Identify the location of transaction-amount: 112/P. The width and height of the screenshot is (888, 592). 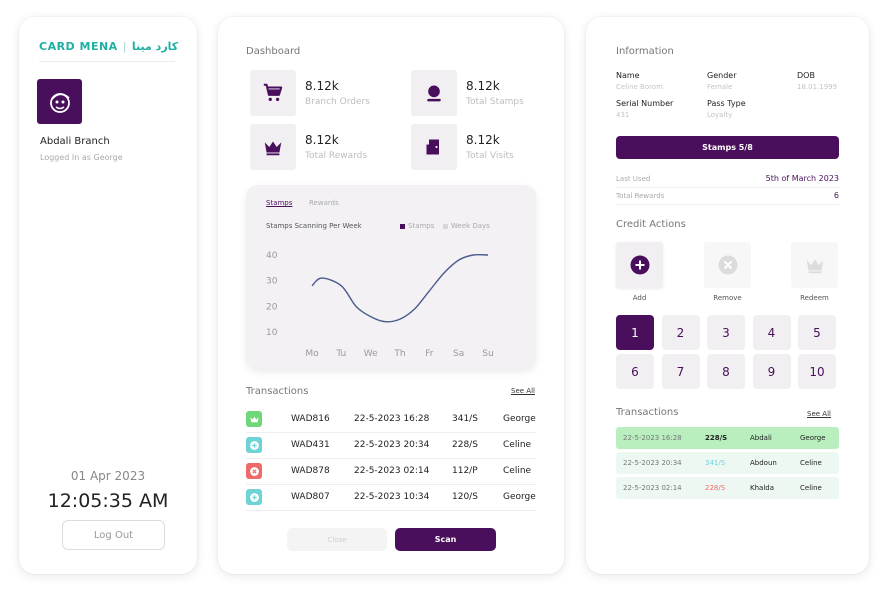
(465, 471).